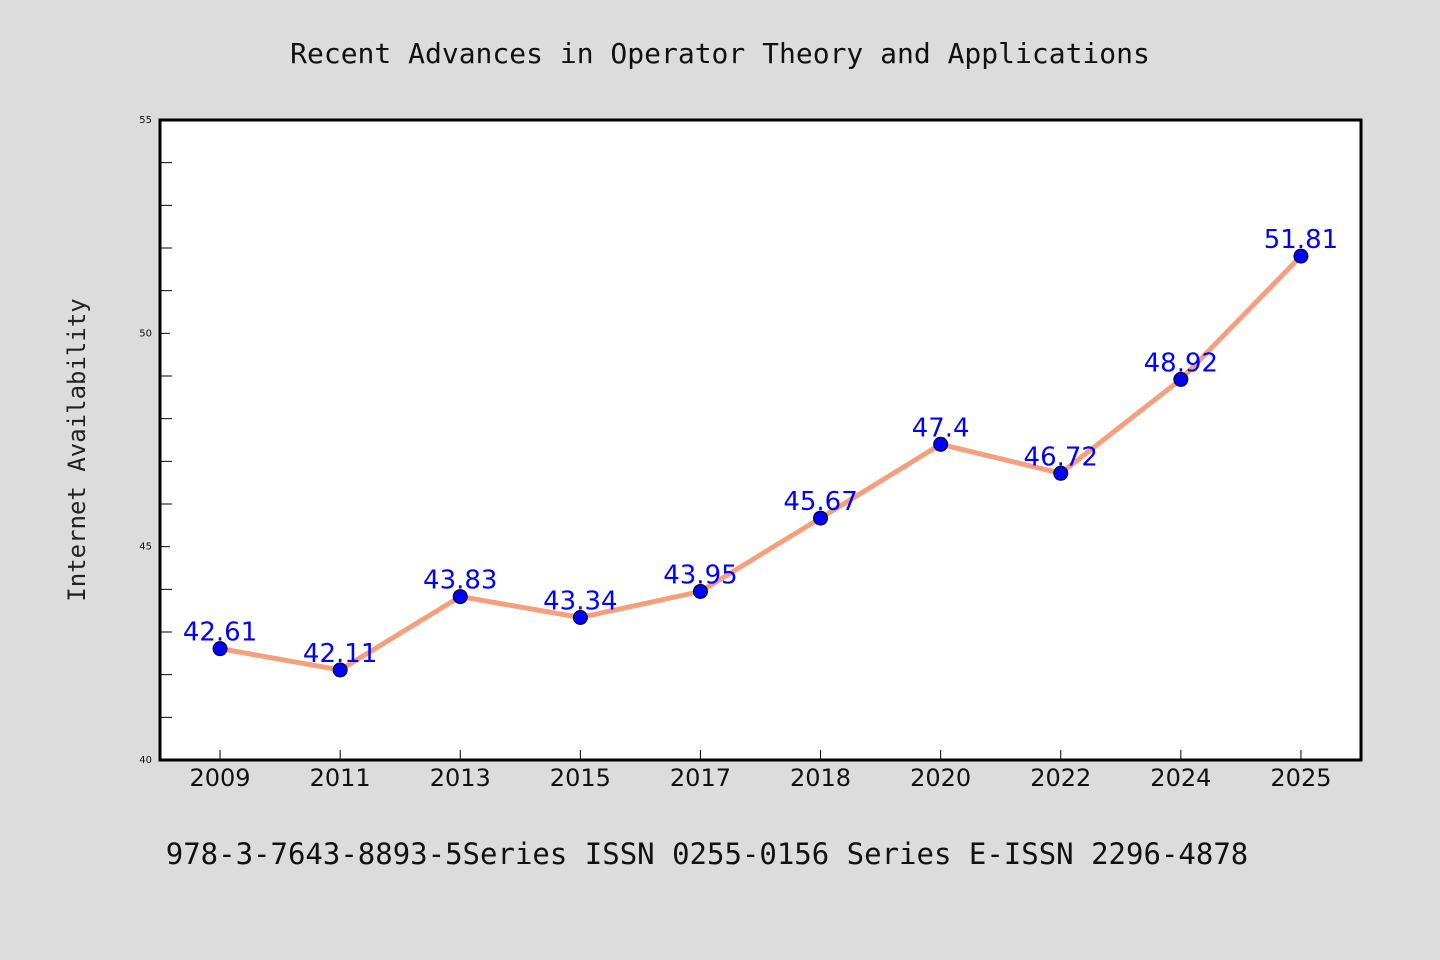 This screenshot has height=960, width=1440. I want to click on x-tick-label: 2020, so click(940, 778).